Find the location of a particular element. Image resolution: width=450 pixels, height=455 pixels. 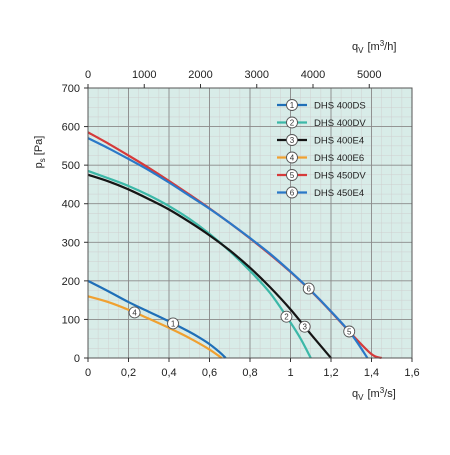

curve-marker-1: 1 is located at coordinates (173, 323).